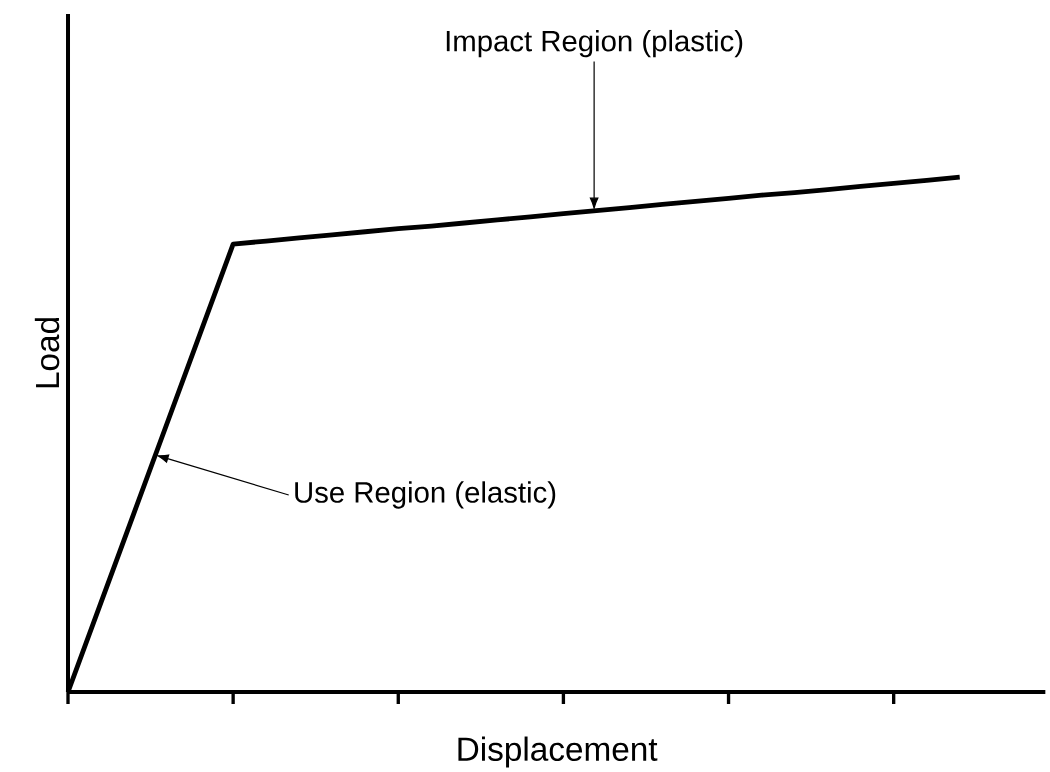 The height and width of the screenshot is (772, 1050). Describe the element at coordinates (558, 752) in the screenshot. I see `x-axis-title: Displacement` at that location.